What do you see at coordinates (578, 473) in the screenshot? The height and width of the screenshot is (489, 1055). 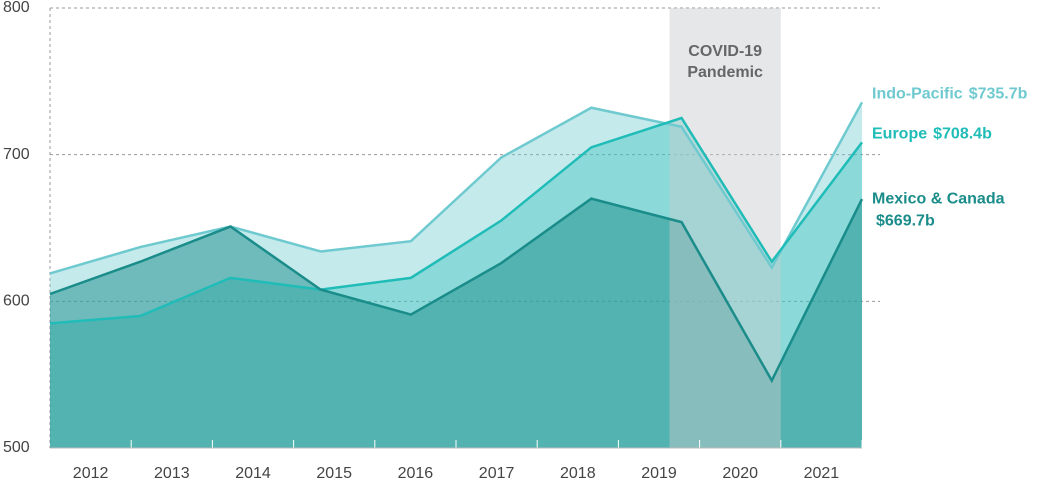 I see `x-tick-label: 2018` at bounding box center [578, 473].